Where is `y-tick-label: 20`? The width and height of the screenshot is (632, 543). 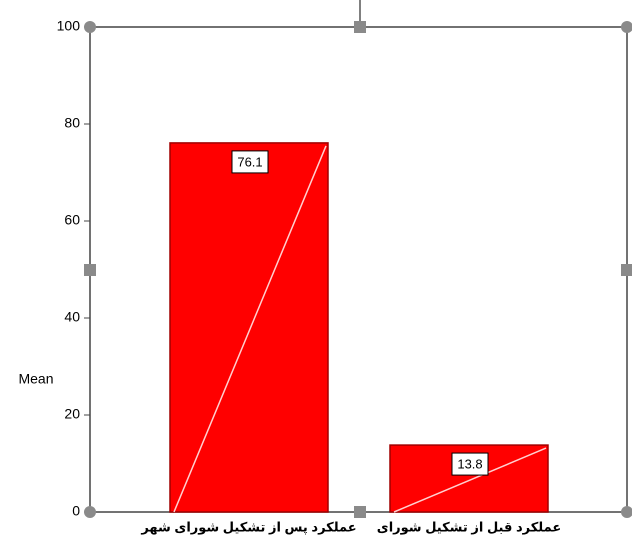
y-tick-label: 20 is located at coordinates (72, 414).